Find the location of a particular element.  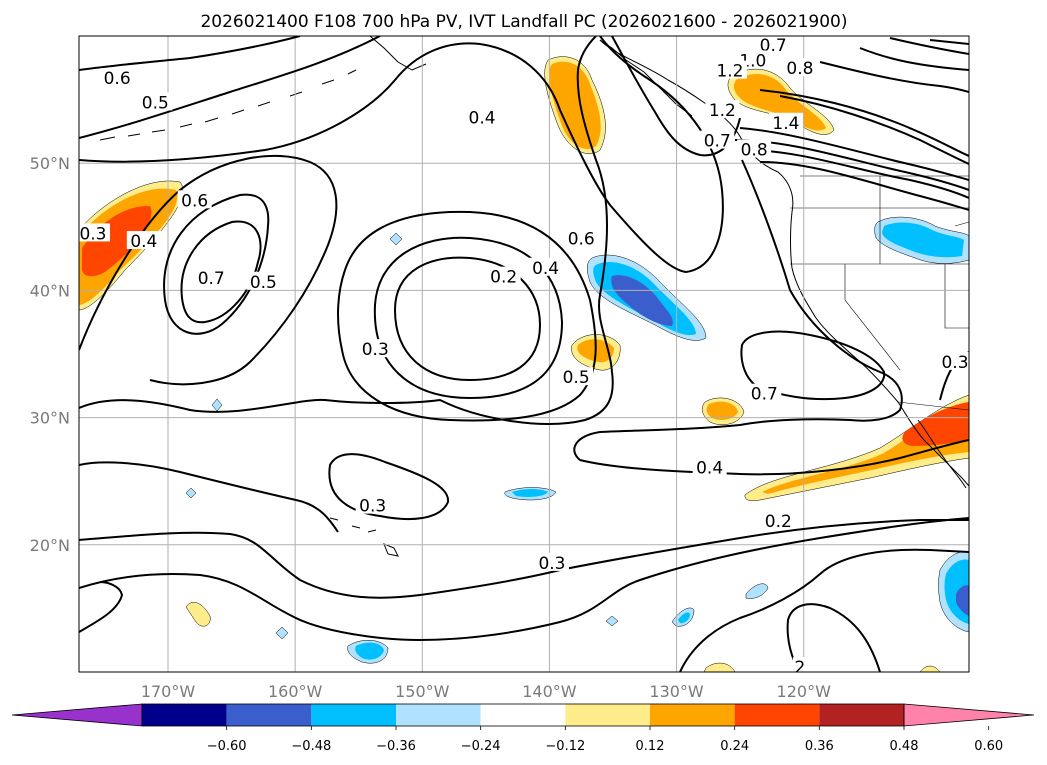

latitude-tick-label: 20°N is located at coordinates (50, 545).